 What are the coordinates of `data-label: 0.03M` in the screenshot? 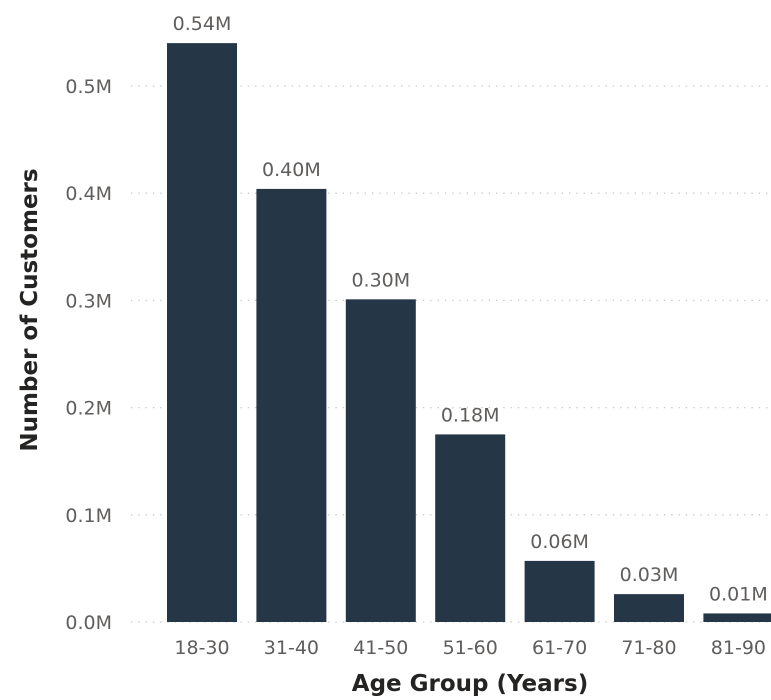 It's located at (649, 575).